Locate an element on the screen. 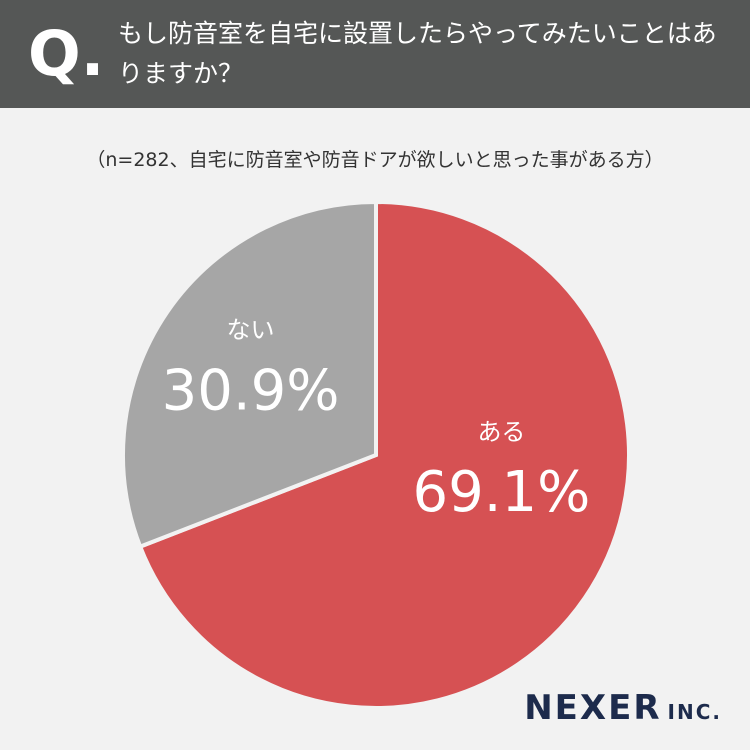  slice-label: ない is located at coordinates (251, 330).